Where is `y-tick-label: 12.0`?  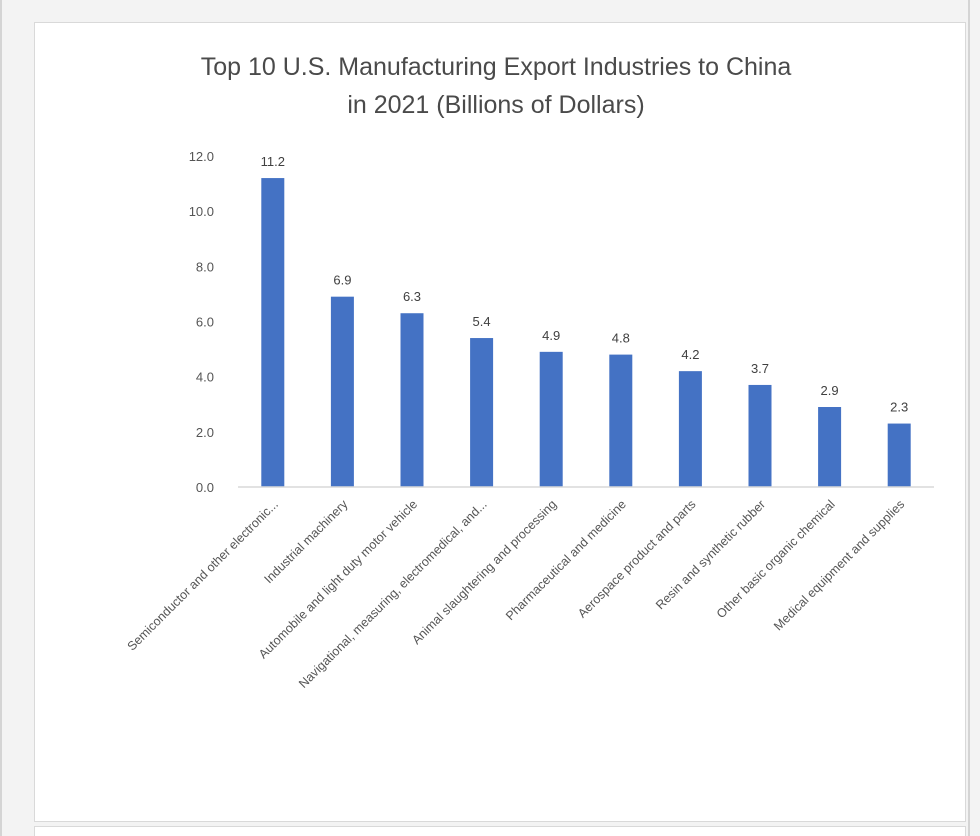 y-tick-label: 12.0 is located at coordinates (201, 156).